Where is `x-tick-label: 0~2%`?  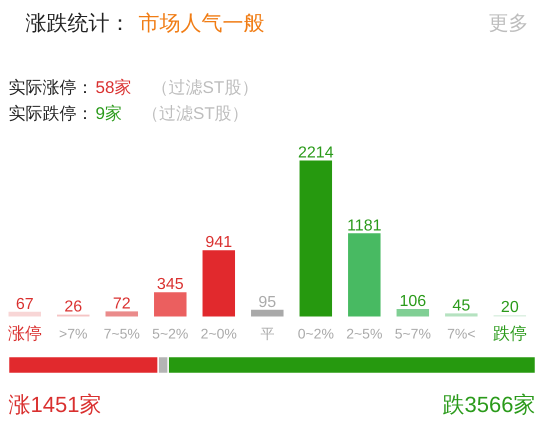
x-tick-label: 0~2% is located at coordinates (316, 334).